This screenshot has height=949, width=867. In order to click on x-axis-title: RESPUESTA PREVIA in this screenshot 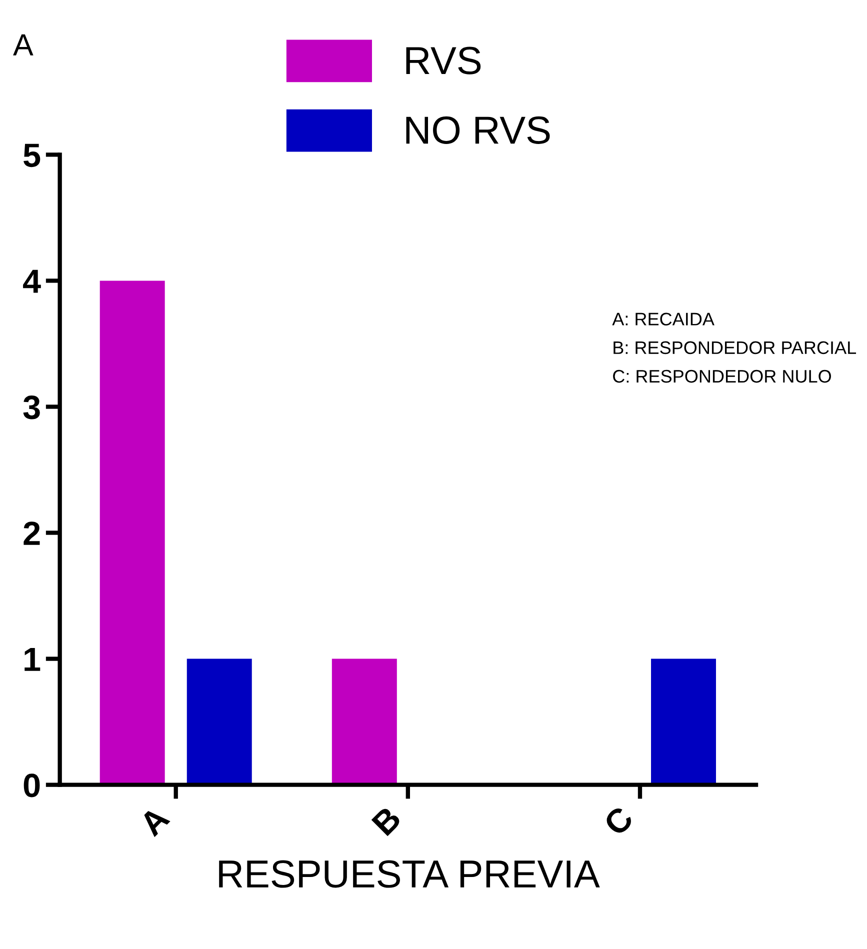, I will do `click(409, 874)`.